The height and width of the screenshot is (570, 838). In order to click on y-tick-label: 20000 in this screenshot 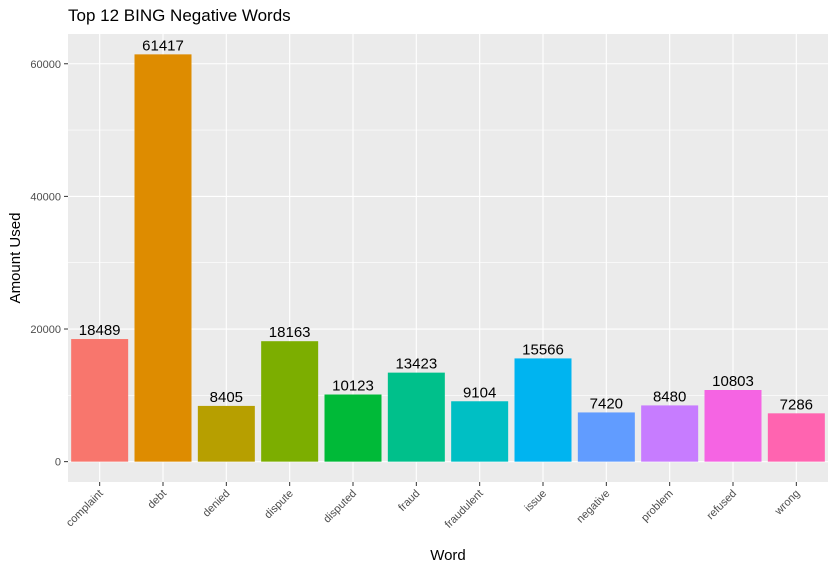, I will do `click(45, 330)`.